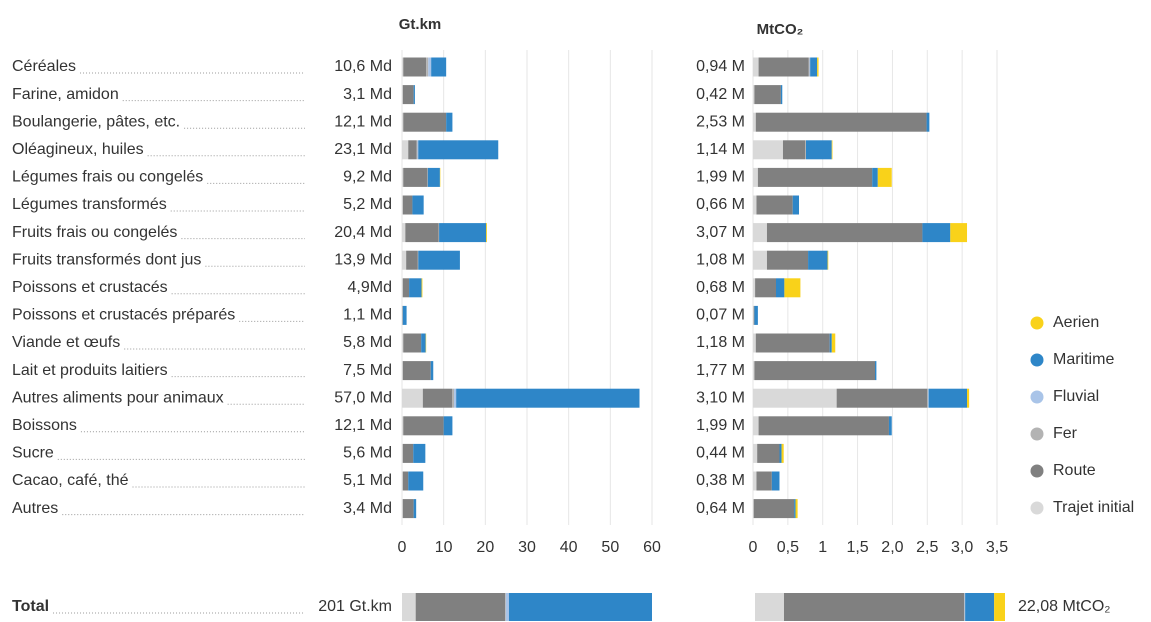  What do you see at coordinates (363, 232) in the screenshot?
I see `value-label: 20,4 Md` at bounding box center [363, 232].